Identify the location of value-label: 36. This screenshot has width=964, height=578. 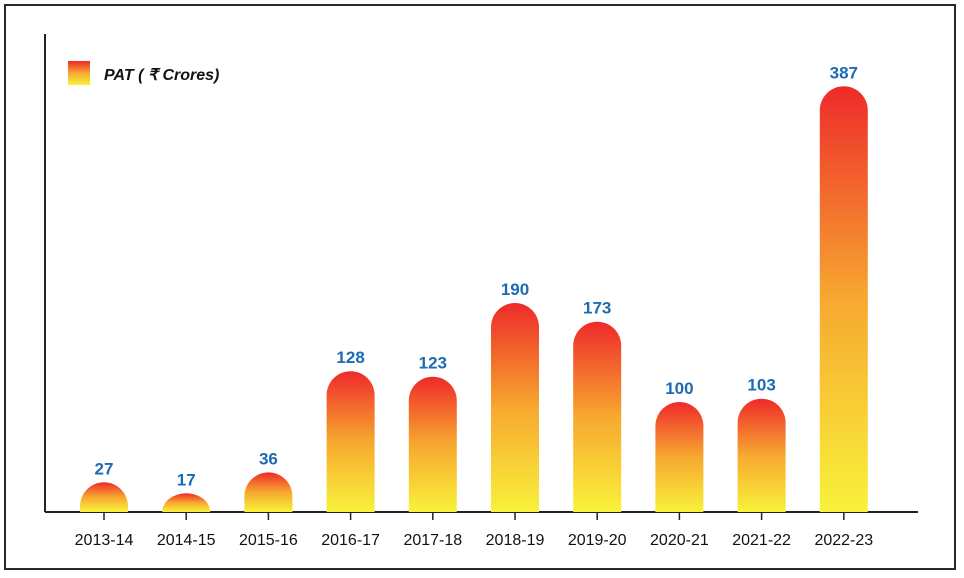
(268, 458).